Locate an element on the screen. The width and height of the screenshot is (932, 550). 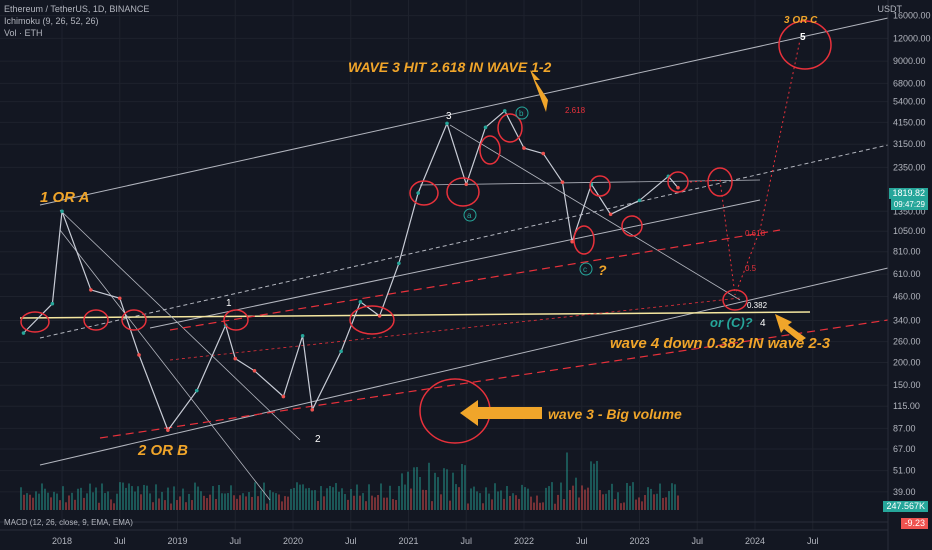
time-tick-label: 2021 is located at coordinates (408, 541).